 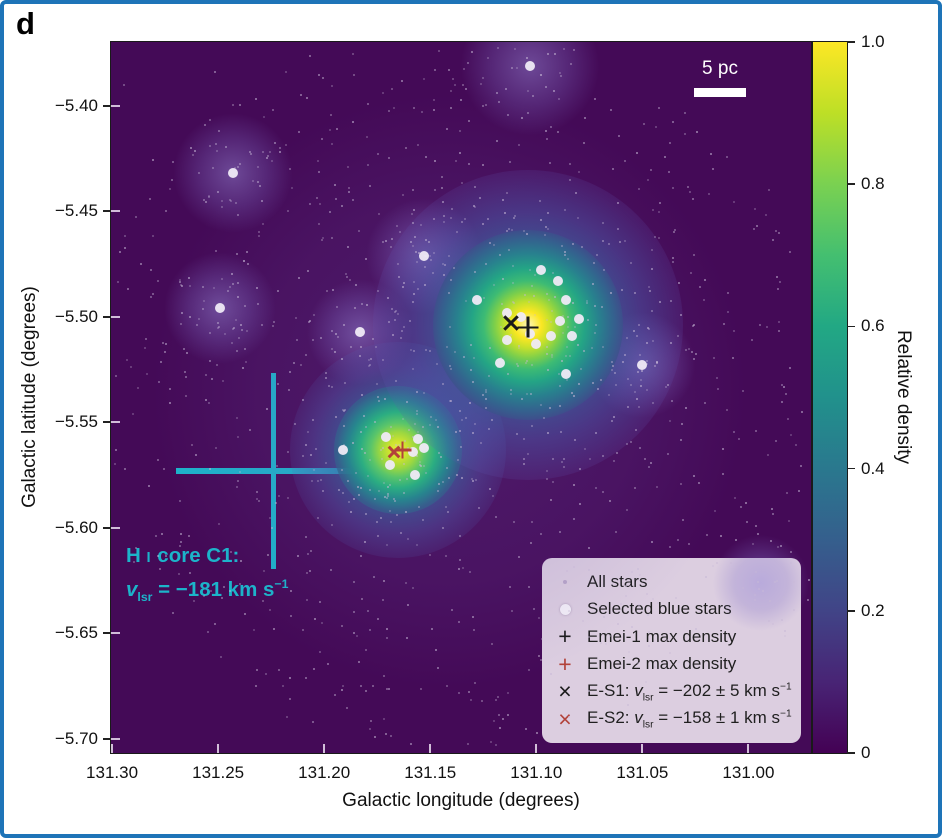 What do you see at coordinates (76, 316) in the screenshot?
I see `y-tick-label: −5.50` at bounding box center [76, 316].